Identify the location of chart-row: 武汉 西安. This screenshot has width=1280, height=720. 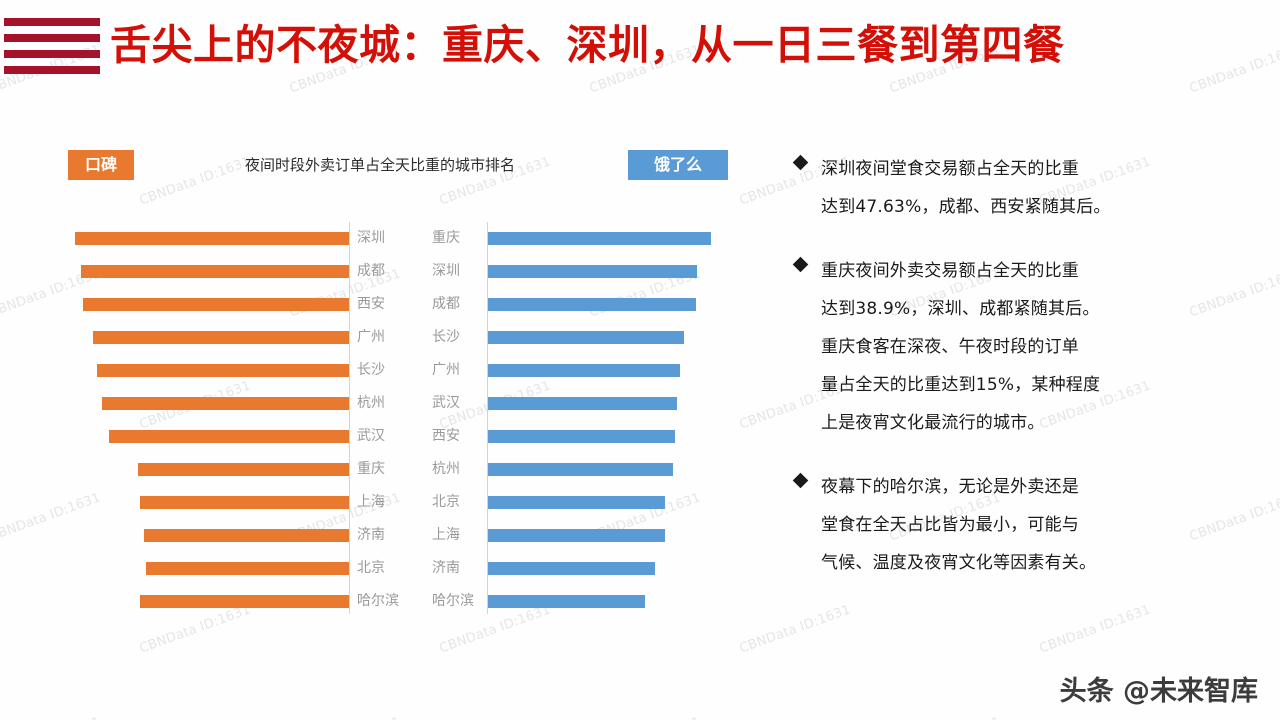
(380, 436).